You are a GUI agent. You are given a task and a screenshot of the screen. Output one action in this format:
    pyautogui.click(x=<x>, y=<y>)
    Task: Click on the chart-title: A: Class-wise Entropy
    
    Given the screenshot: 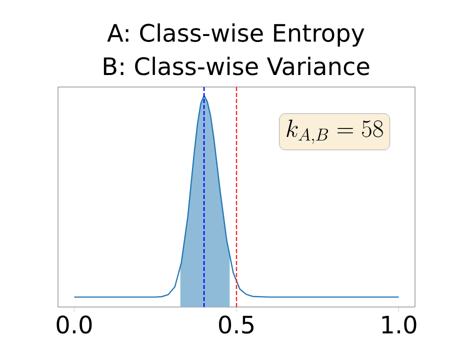 What is the action you would take?
    pyautogui.click(x=235, y=35)
    